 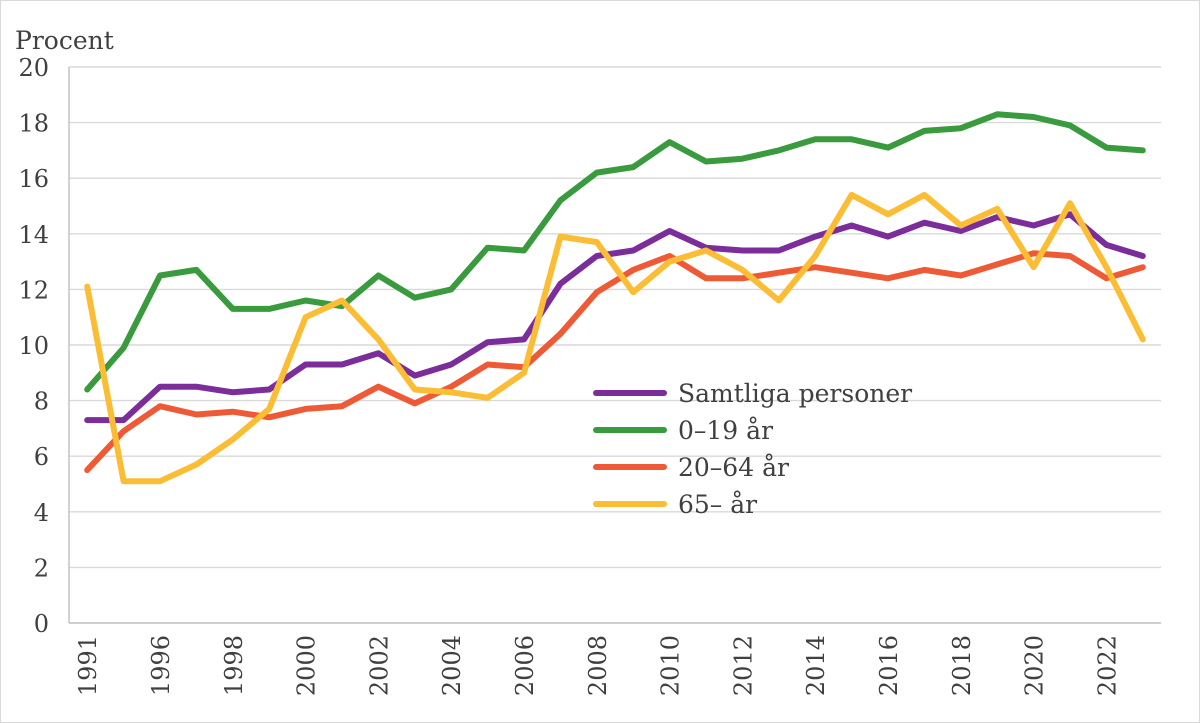 I want to click on x-tick-label: 1996, so click(x=161, y=665).